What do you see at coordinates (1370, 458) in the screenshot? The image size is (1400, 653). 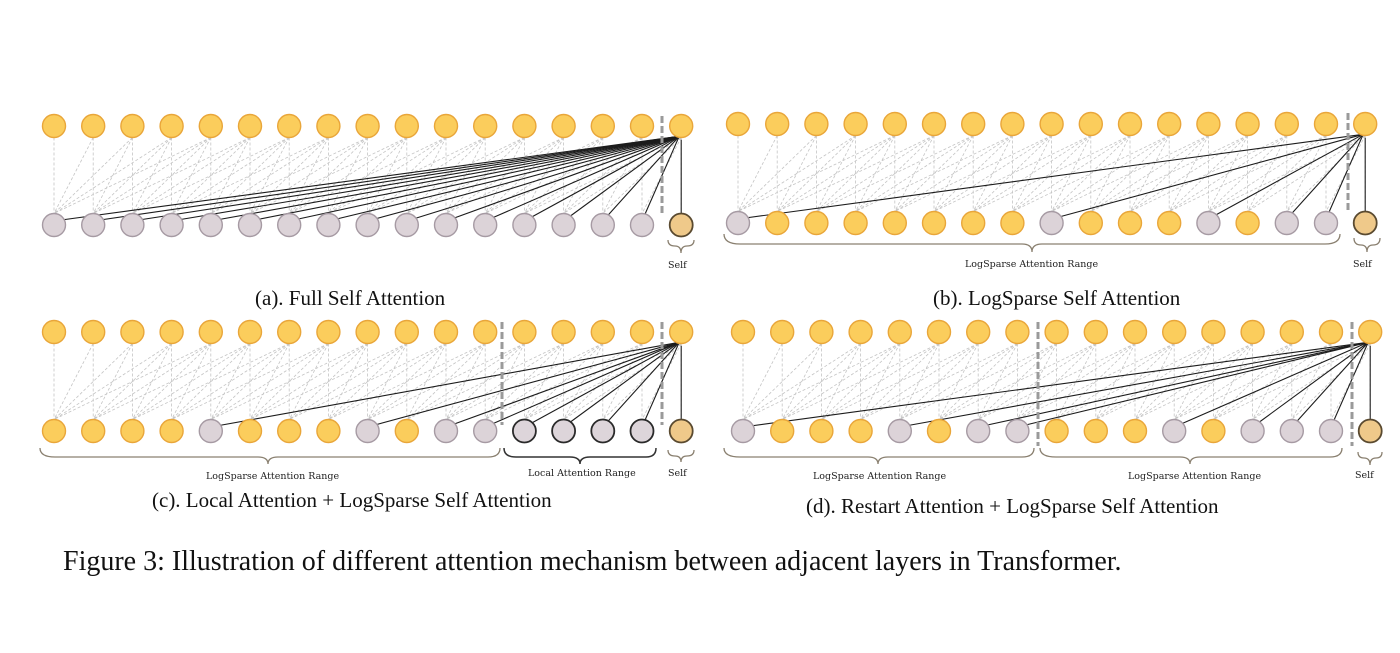 I see `self-brace` at bounding box center [1370, 458].